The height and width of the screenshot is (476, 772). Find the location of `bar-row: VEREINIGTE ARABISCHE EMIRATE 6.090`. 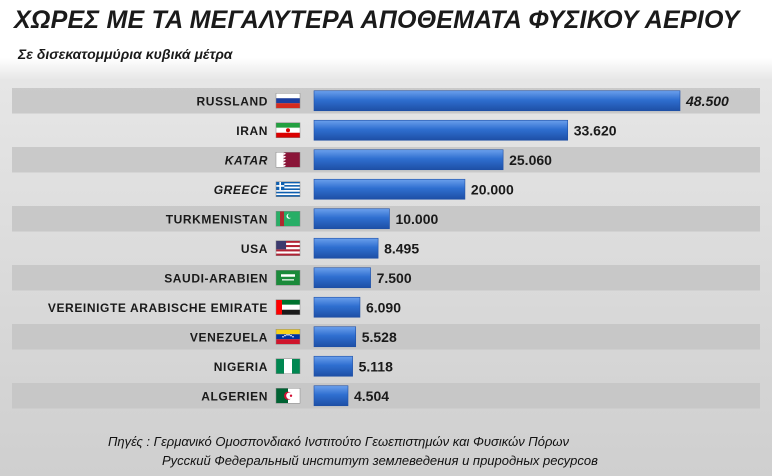

bar-row: VEREINIGTE ARABISCHE EMIRATE 6.090 is located at coordinates (224, 307).